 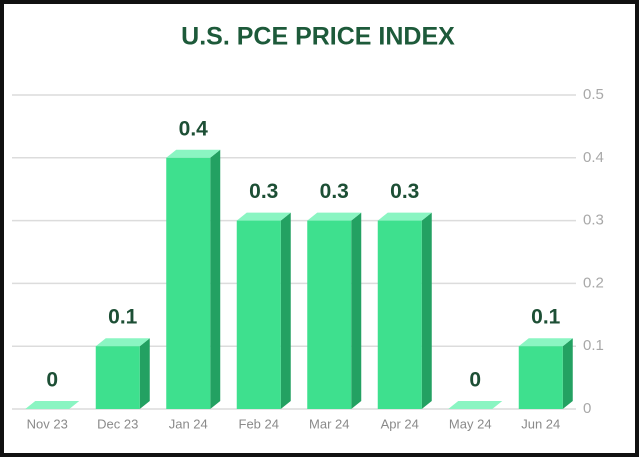 I want to click on x-tick-label: Jun 24, so click(x=540, y=423).